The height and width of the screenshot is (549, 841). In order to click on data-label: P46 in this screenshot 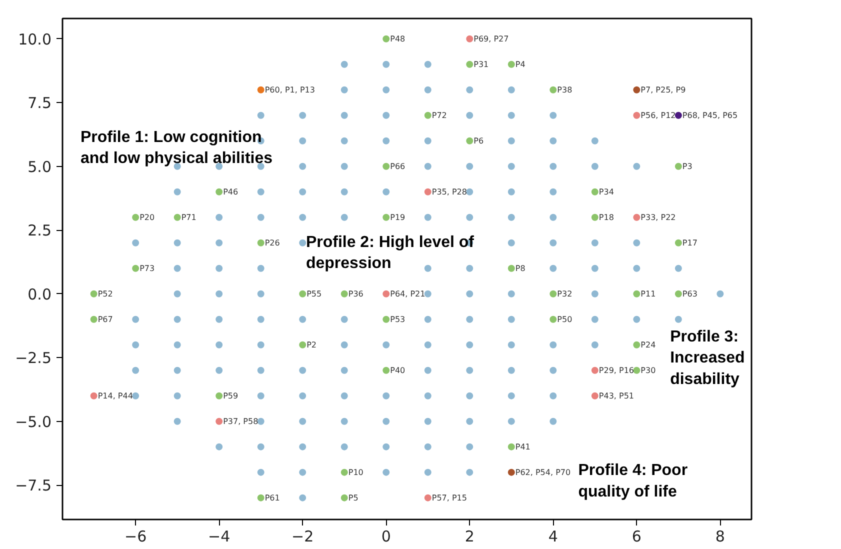, I will do `click(230, 191)`.